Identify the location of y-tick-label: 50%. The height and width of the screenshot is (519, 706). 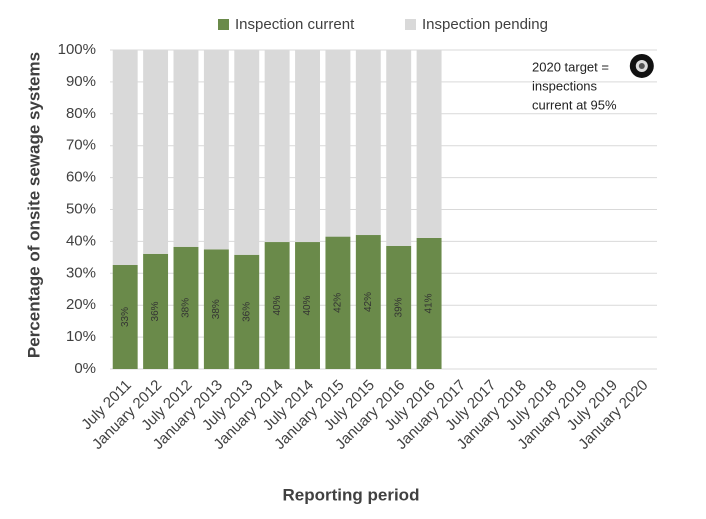
(81, 208).